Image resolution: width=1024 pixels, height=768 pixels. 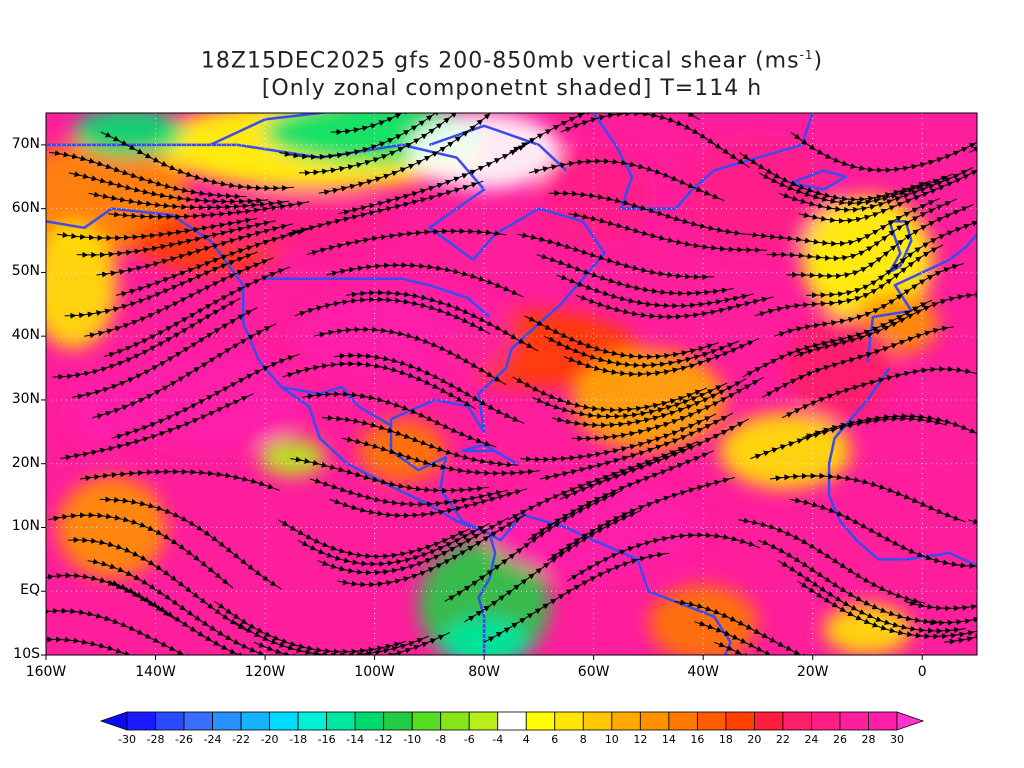 What do you see at coordinates (897, 739) in the screenshot?
I see `colorbar-label: 30` at bounding box center [897, 739].